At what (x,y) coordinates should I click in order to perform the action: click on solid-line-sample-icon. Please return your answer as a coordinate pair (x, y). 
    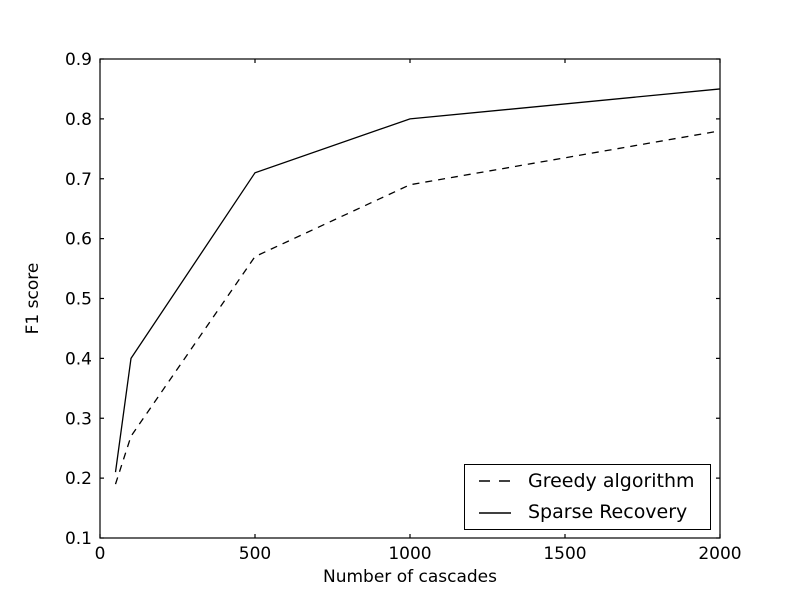
    Looking at the image, I should click on (495, 512).